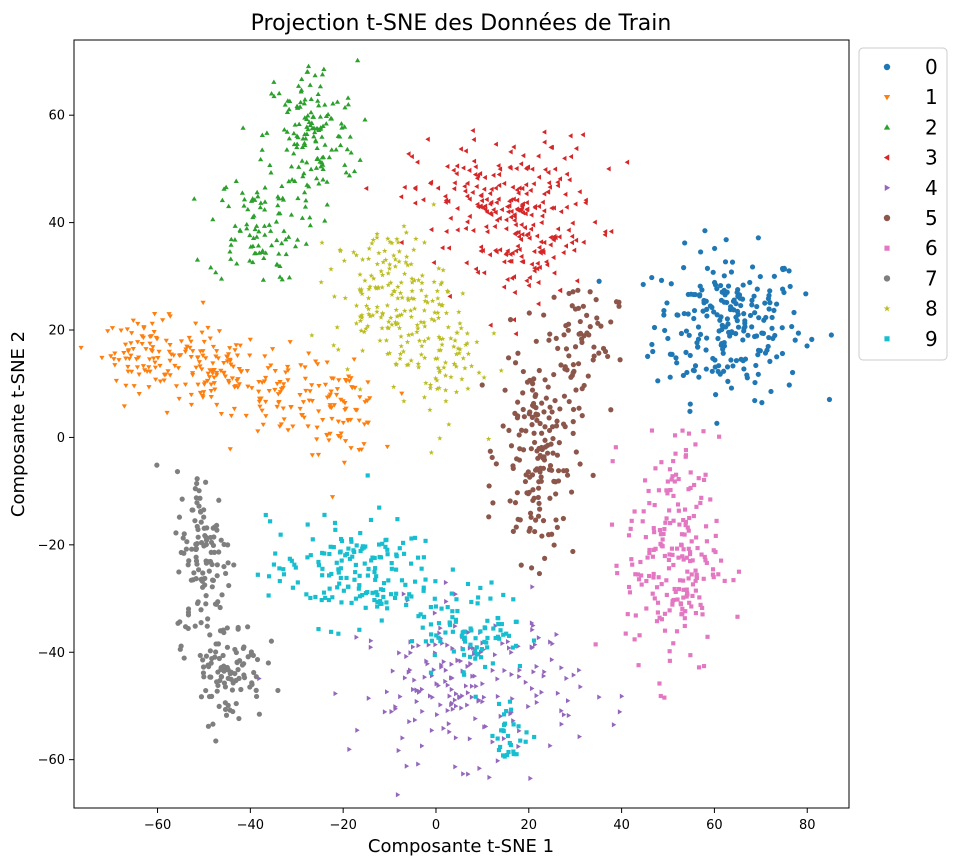 Image resolution: width=957 pixels, height=867 pixels. What do you see at coordinates (931, 309) in the screenshot?
I see `legend-label: 8` at bounding box center [931, 309].